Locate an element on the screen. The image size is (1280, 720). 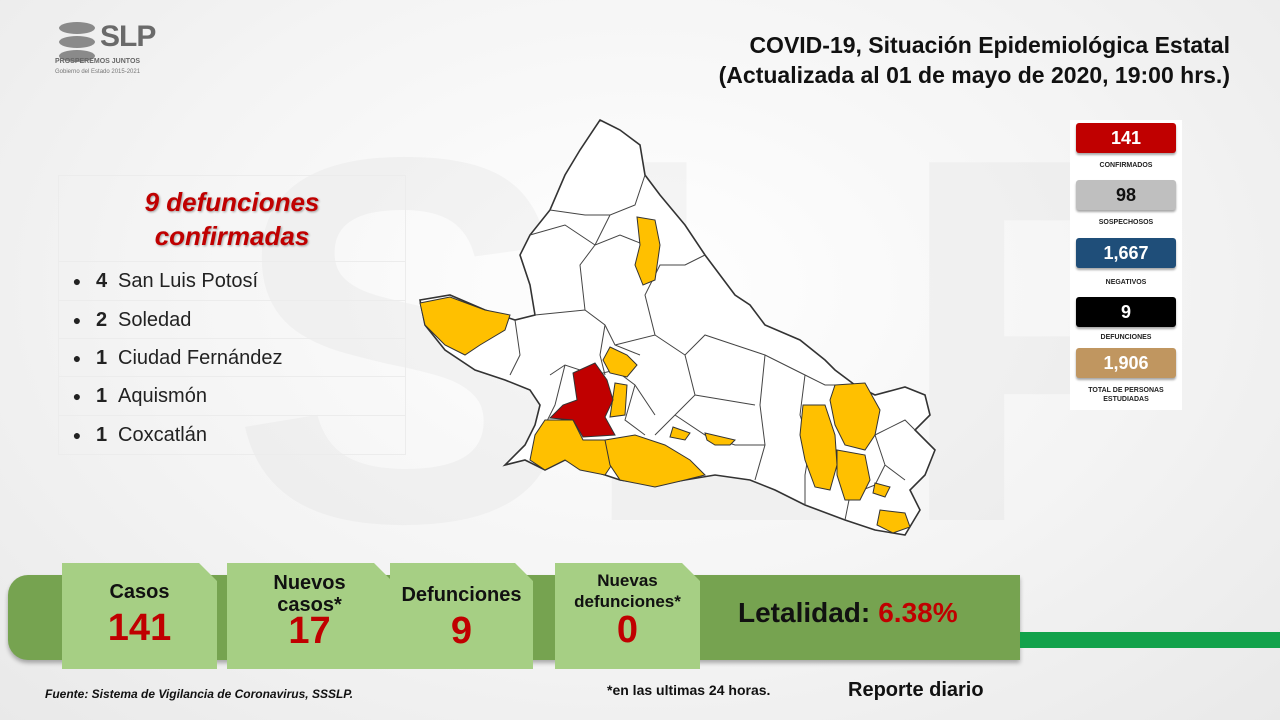
tile-nuevos-casos: Nuevos casos* 17 is located at coordinates (309, 616).